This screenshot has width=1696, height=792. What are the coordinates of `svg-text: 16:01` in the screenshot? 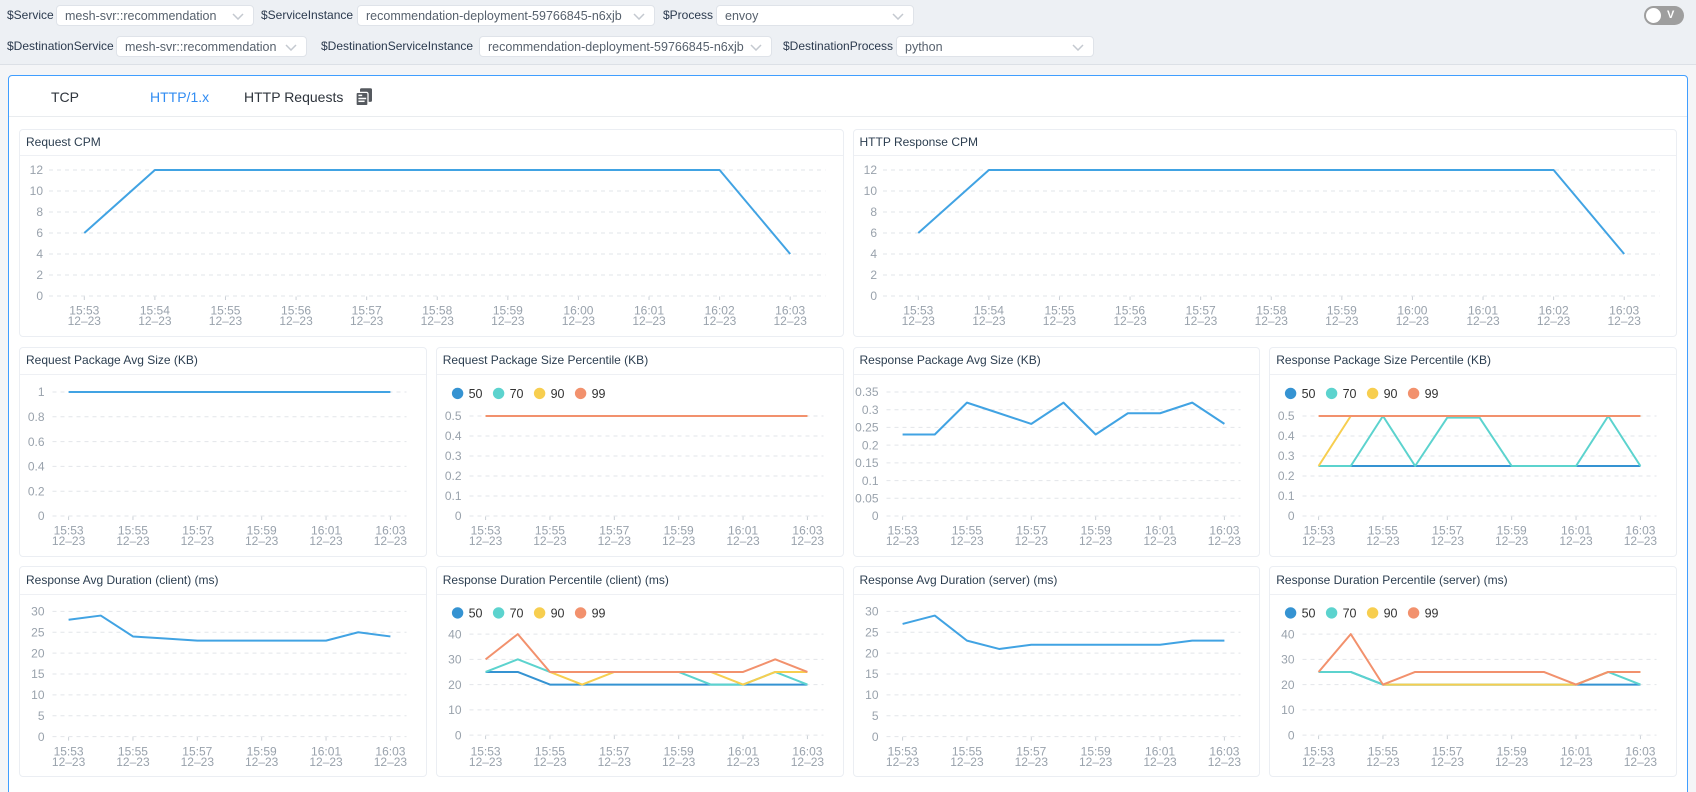 It's located at (1160, 530).